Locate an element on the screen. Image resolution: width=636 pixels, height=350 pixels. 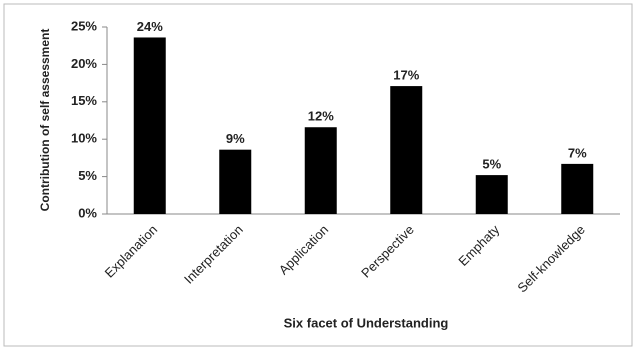
y-tick-label: 20% is located at coordinates (84, 63).